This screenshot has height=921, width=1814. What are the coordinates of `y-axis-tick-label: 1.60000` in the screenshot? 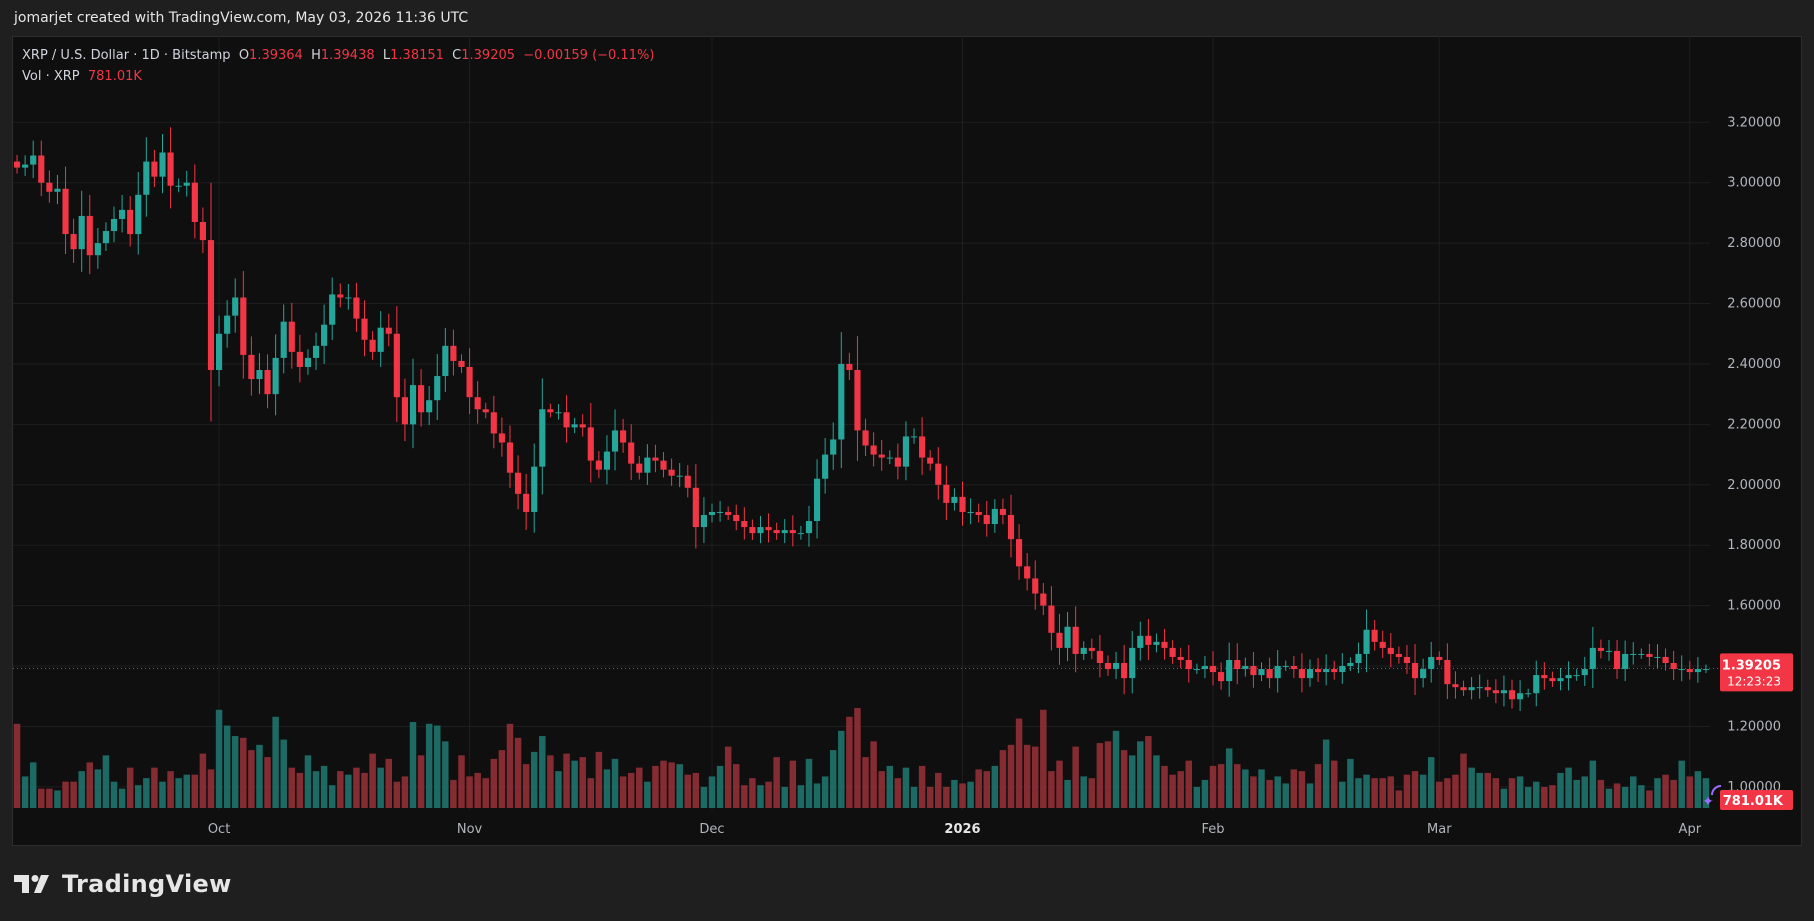 It's located at (1754, 606).